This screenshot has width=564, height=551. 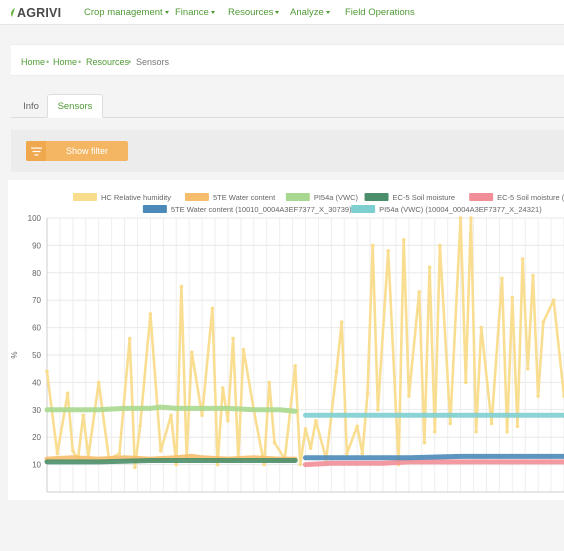 What do you see at coordinates (108, 62) in the screenshot?
I see `breadcrumb-resources: Resources` at bounding box center [108, 62].